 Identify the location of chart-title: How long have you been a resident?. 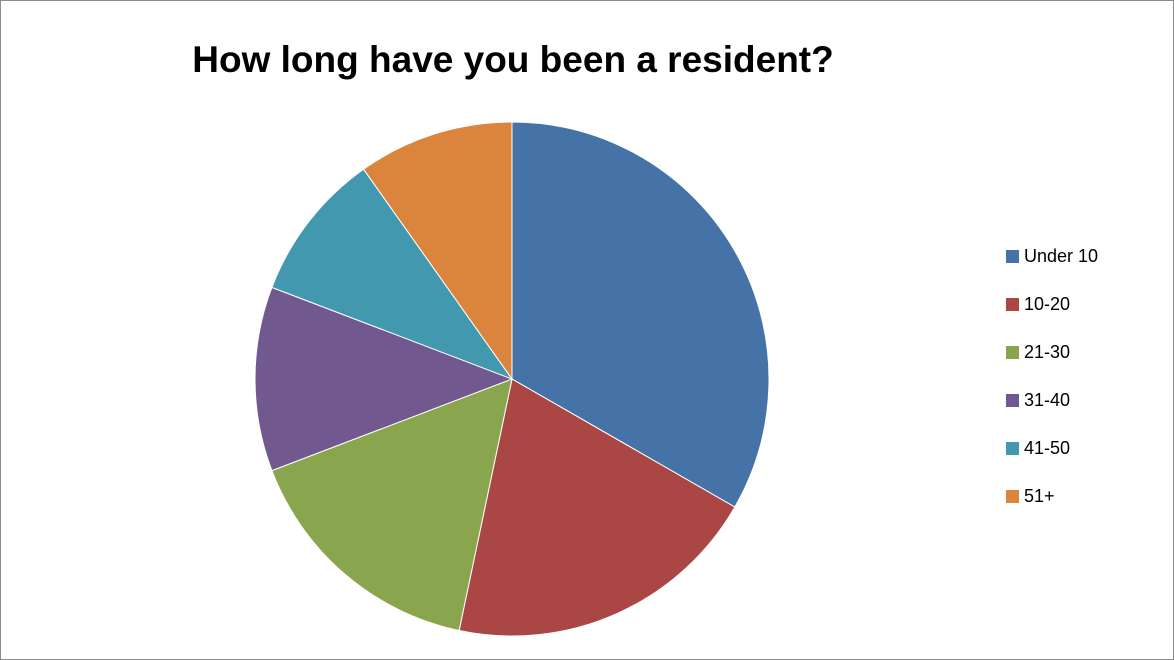
(513, 59).